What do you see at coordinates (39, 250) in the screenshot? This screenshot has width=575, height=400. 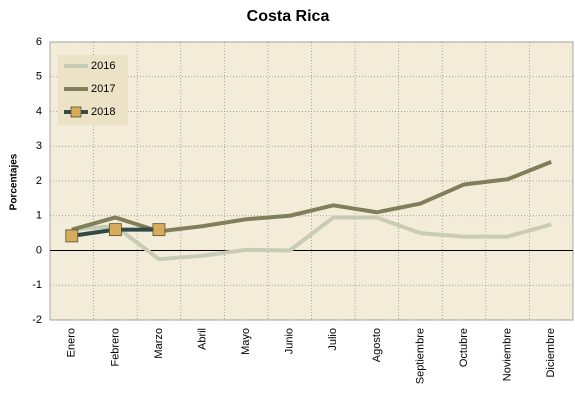 I see `y-tick-label: 0` at bounding box center [39, 250].